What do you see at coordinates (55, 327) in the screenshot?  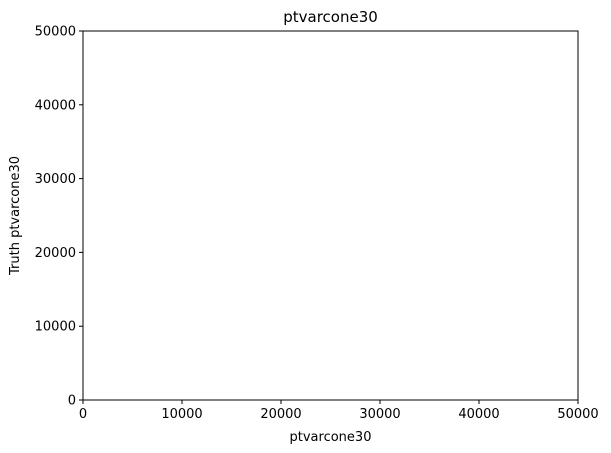 I see `y-tick-label: 10000` at bounding box center [55, 327].